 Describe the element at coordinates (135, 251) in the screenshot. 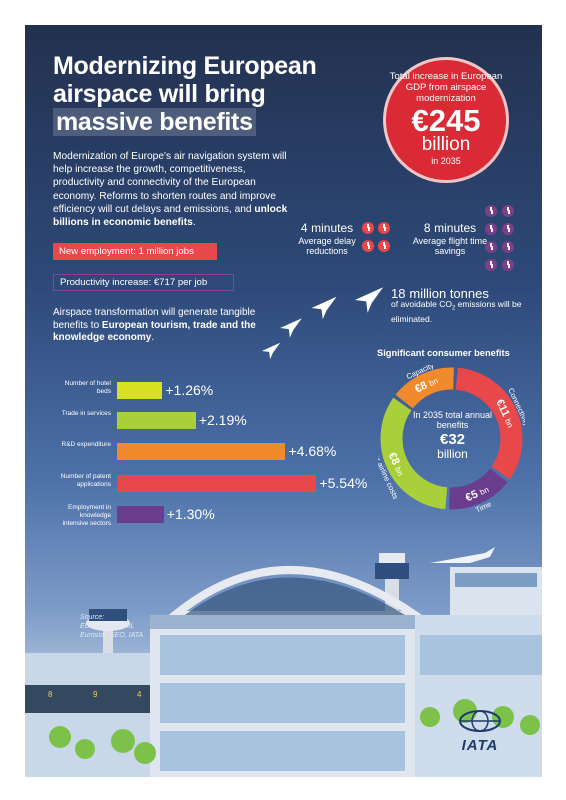

I see `employment-pill: New employment: 1 million jobs` at that location.